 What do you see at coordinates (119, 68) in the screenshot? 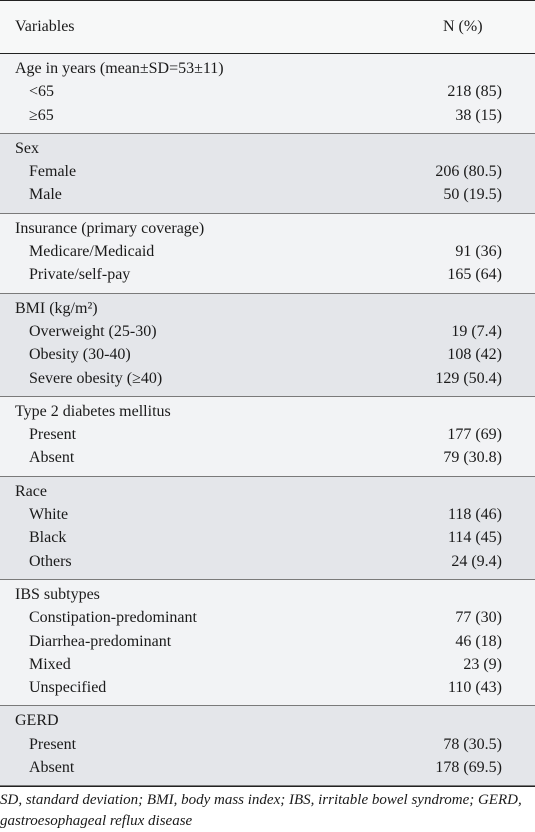
I see `group-title: Age in years (mean±SD=53±11)` at bounding box center [119, 68].